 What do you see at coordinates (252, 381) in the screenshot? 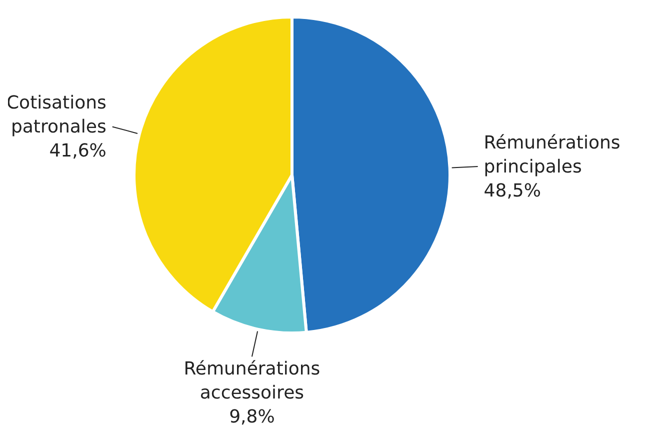
I see `slice-label: Rémunérations accessoires` at bounding box center [252, 381].